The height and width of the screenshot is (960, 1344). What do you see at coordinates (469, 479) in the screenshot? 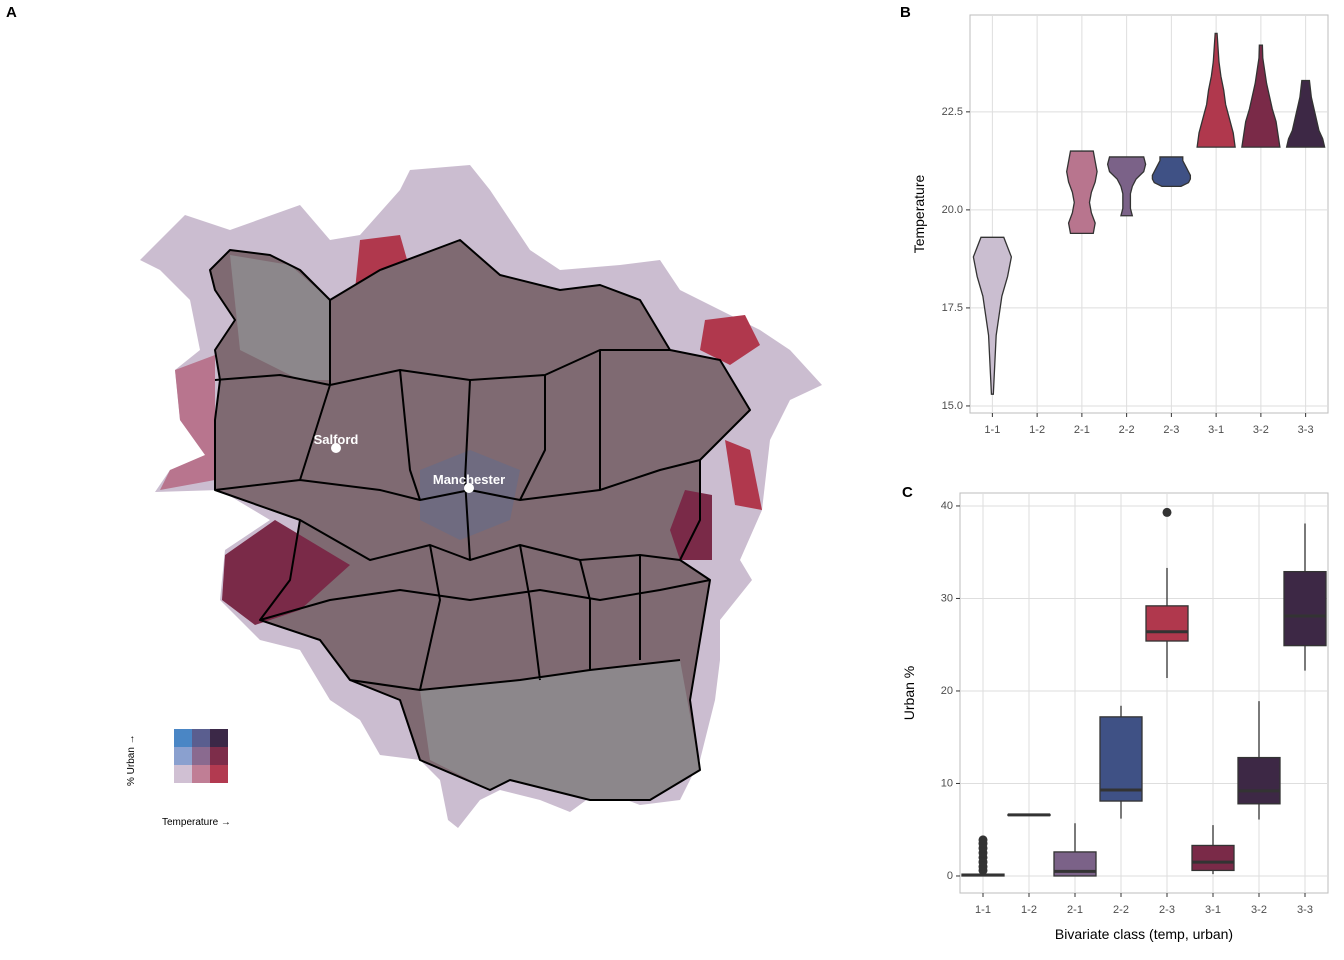
I see `place-label: Manchester` at bounding box center [469, 479].